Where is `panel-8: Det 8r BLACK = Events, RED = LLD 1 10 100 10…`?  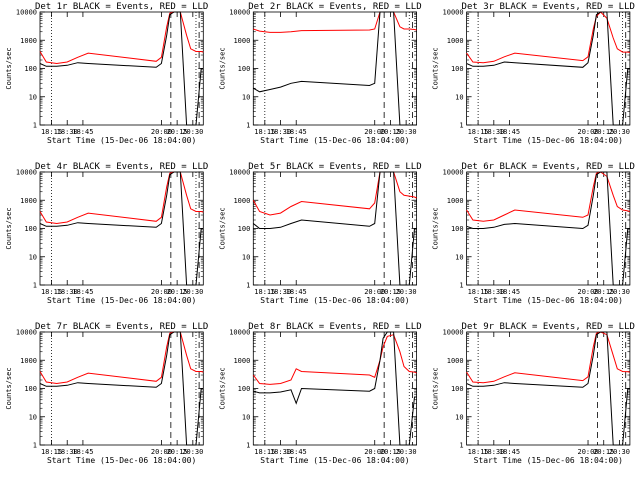
panel-8: Det 8r BLACK = Events, RED = LLD 1 10 100 10… is located at coordinates (319, 393).